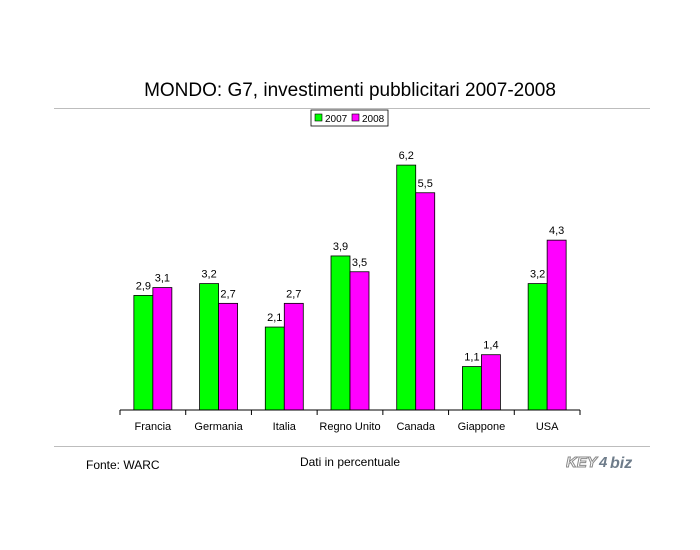 This screenshot has width=700, height=550. What do you see at coordinates (352, 108) in the screenshot?
I see `top-divider` at bounding box center [352, 108].